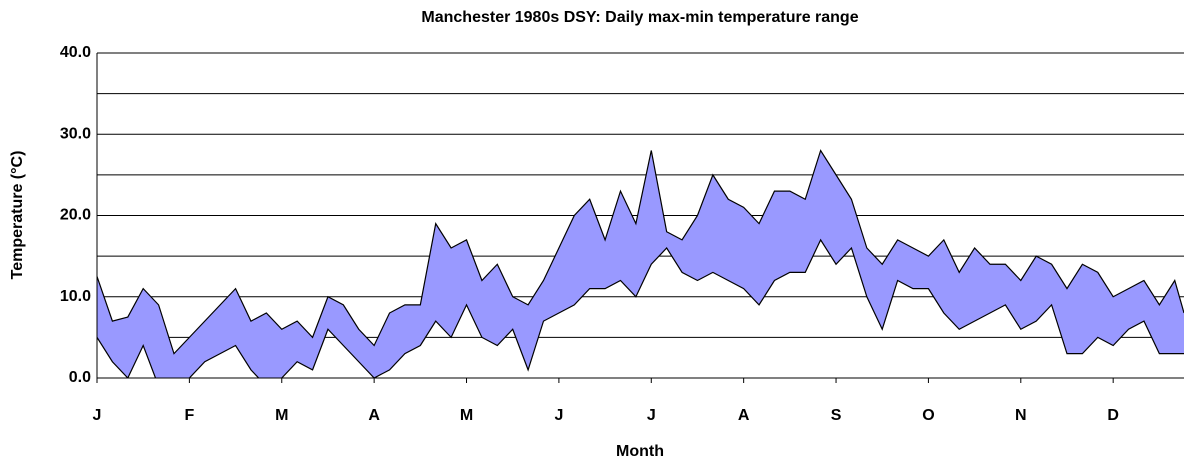 The width and height of the screenshot is (1184, 468). I want to click on x-tick-label: F, so click(189, 415).